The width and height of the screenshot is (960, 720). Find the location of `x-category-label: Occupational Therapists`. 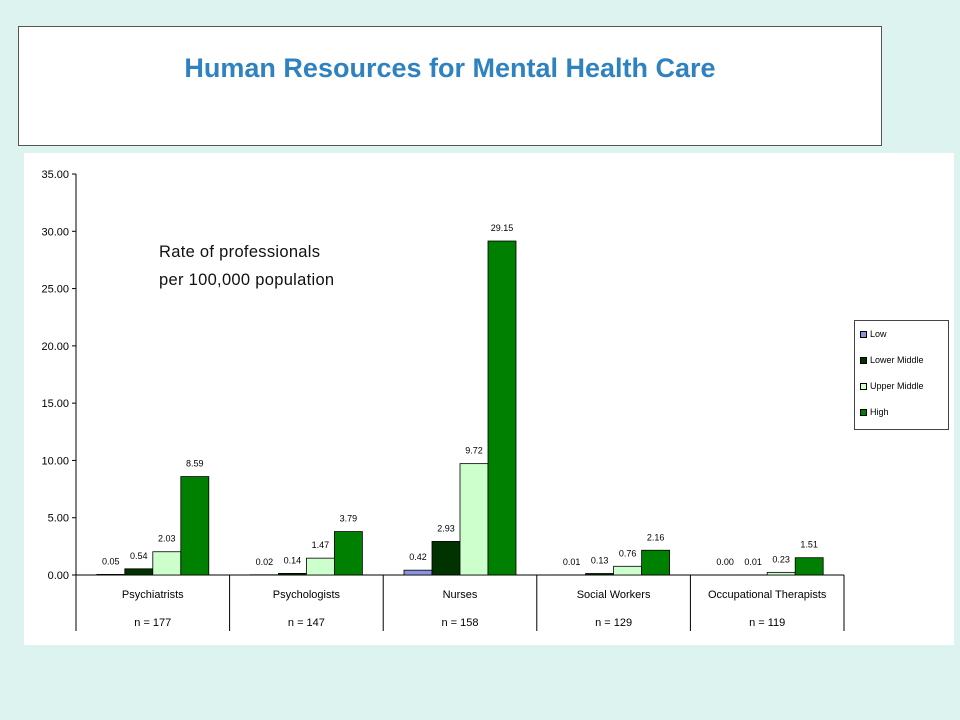

x-category-label: Occupational Therapists is located at coordinates (767, 595).